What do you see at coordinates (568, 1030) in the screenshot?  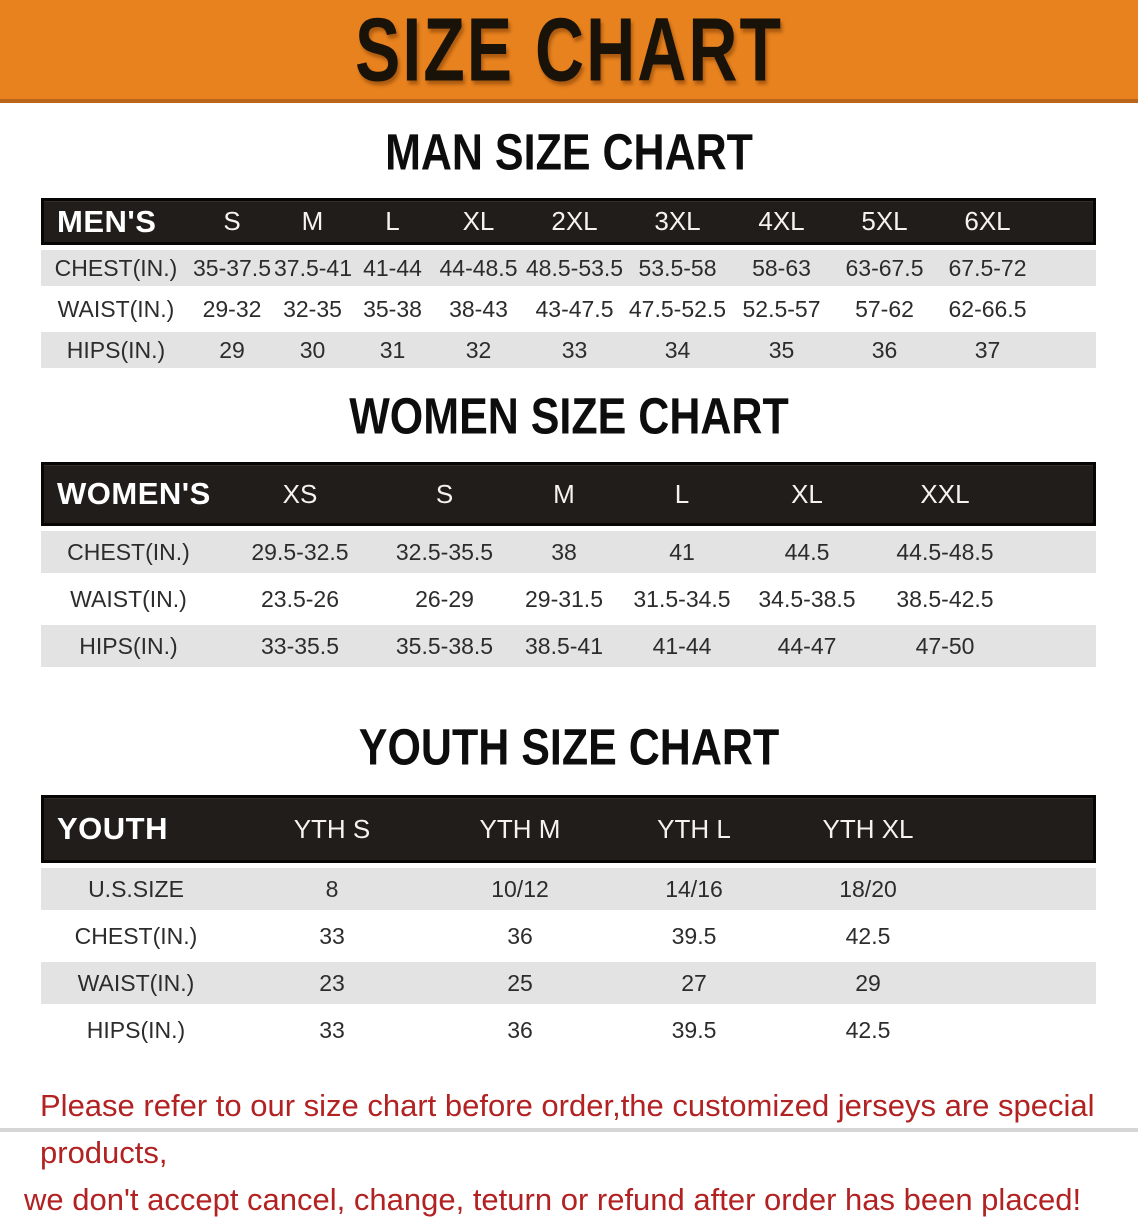 I see `table-row: HIPS(IN.) 33 36 39.5 42.5` at bounding box center [568, 1030].